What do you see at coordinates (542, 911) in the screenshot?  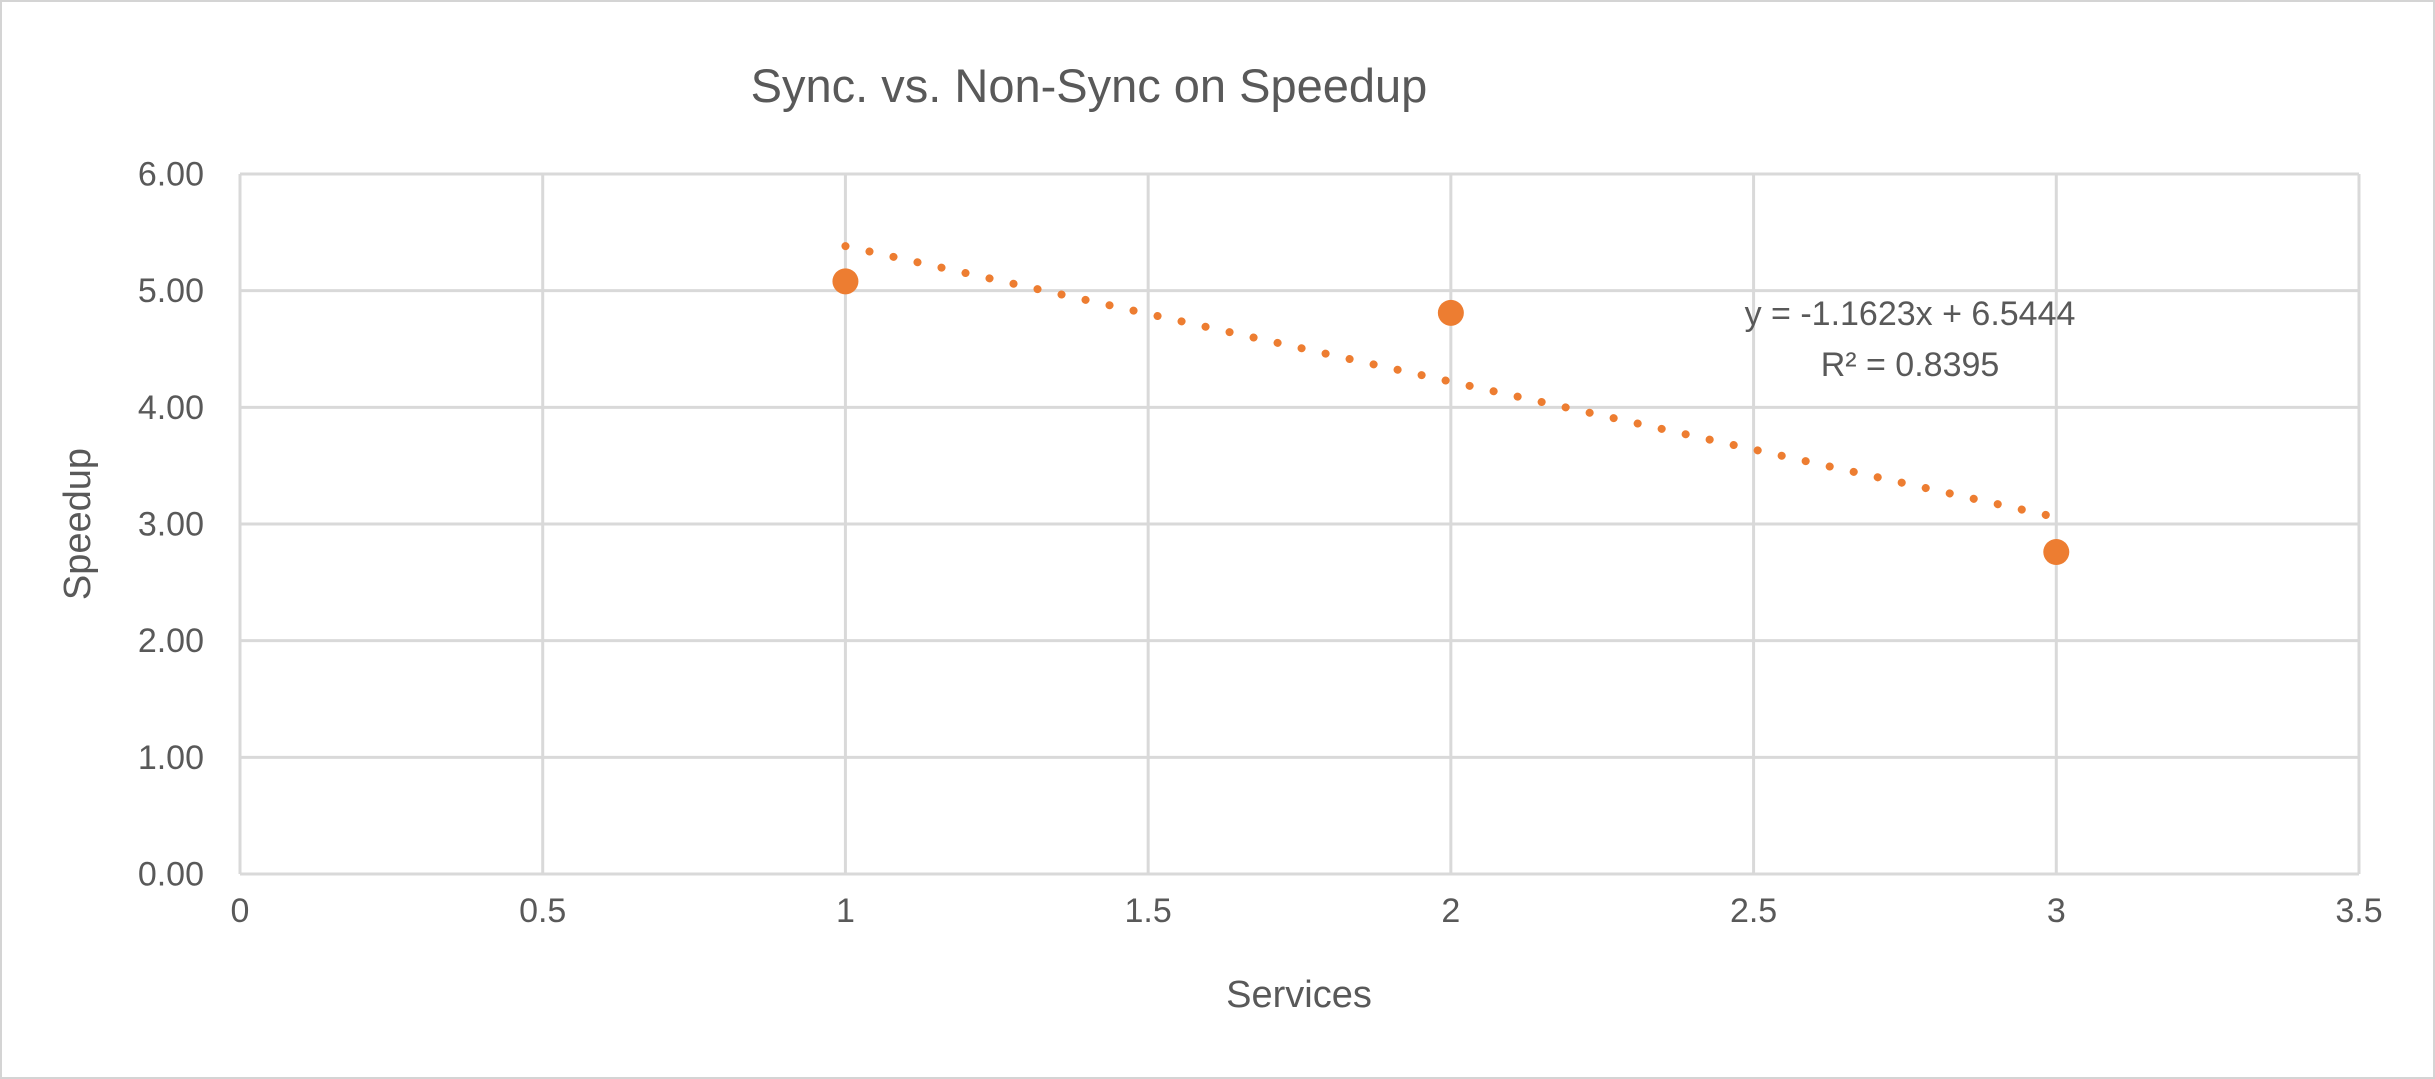 I see `x-tick-label: 0.5` at bounding box center [542, 911].